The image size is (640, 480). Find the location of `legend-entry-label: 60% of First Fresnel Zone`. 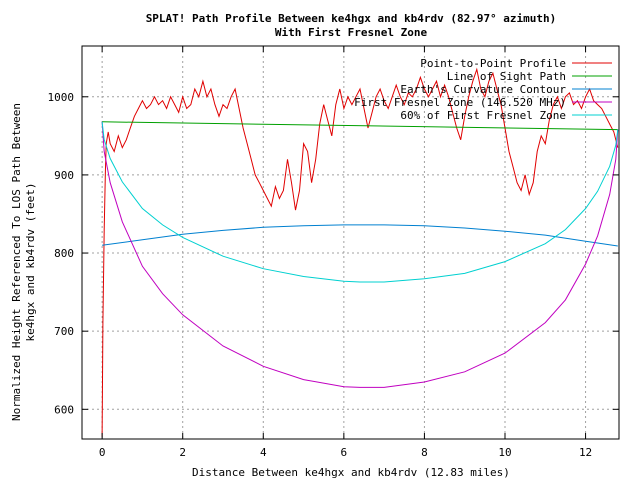

legend-entry-label: 60% of First Fresnel Zone is located at coordinates (483, 115).